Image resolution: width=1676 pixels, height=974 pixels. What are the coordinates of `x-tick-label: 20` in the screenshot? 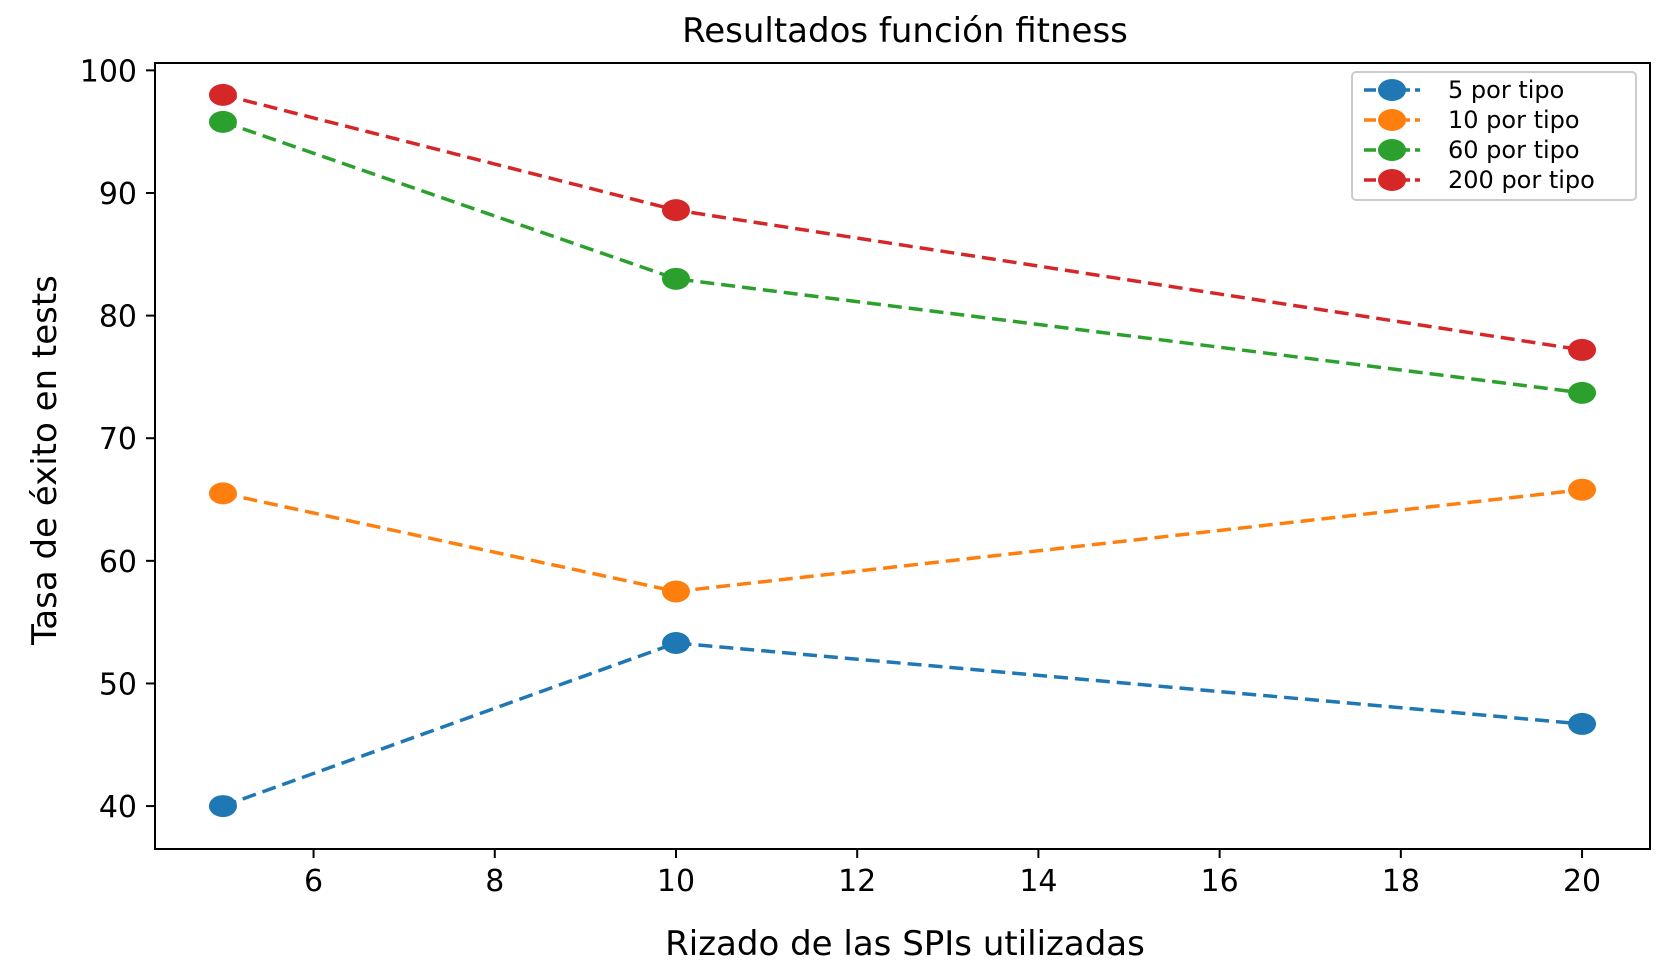 It's located at (1582, 881).